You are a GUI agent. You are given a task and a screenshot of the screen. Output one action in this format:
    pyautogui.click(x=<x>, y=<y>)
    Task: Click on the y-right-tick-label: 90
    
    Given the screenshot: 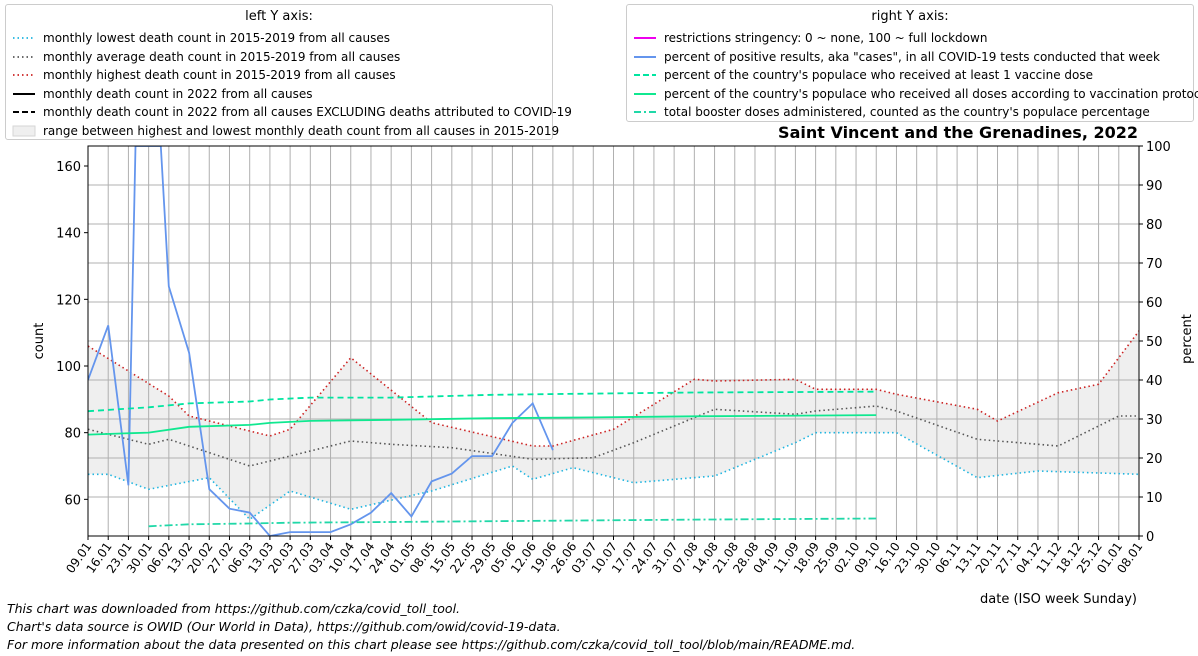 What is the action you would take?
    pyautogui.click(x=1154, y=186)
    